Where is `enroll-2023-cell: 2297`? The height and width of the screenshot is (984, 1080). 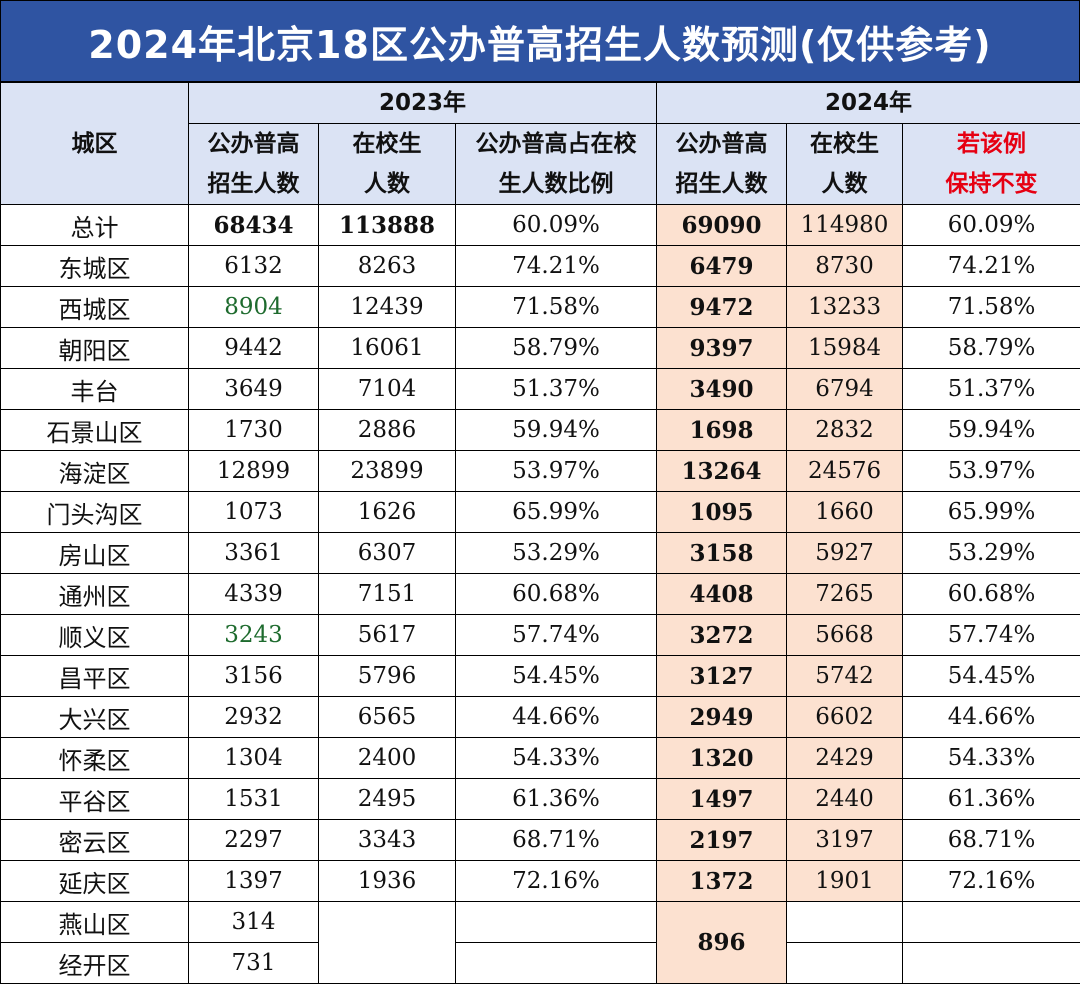 enroll-2023-cell: 2297 is located at coordinates (254, 840).